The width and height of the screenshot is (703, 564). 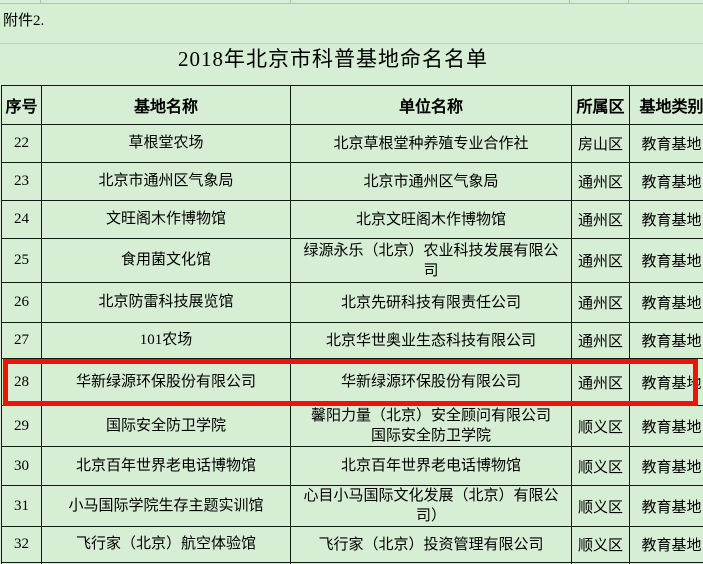 What do you see at coordinates (166, 426) in the screenshot?
I see `cell-base-name: 国际安全防卫学院` at bounding box center [166, 426].